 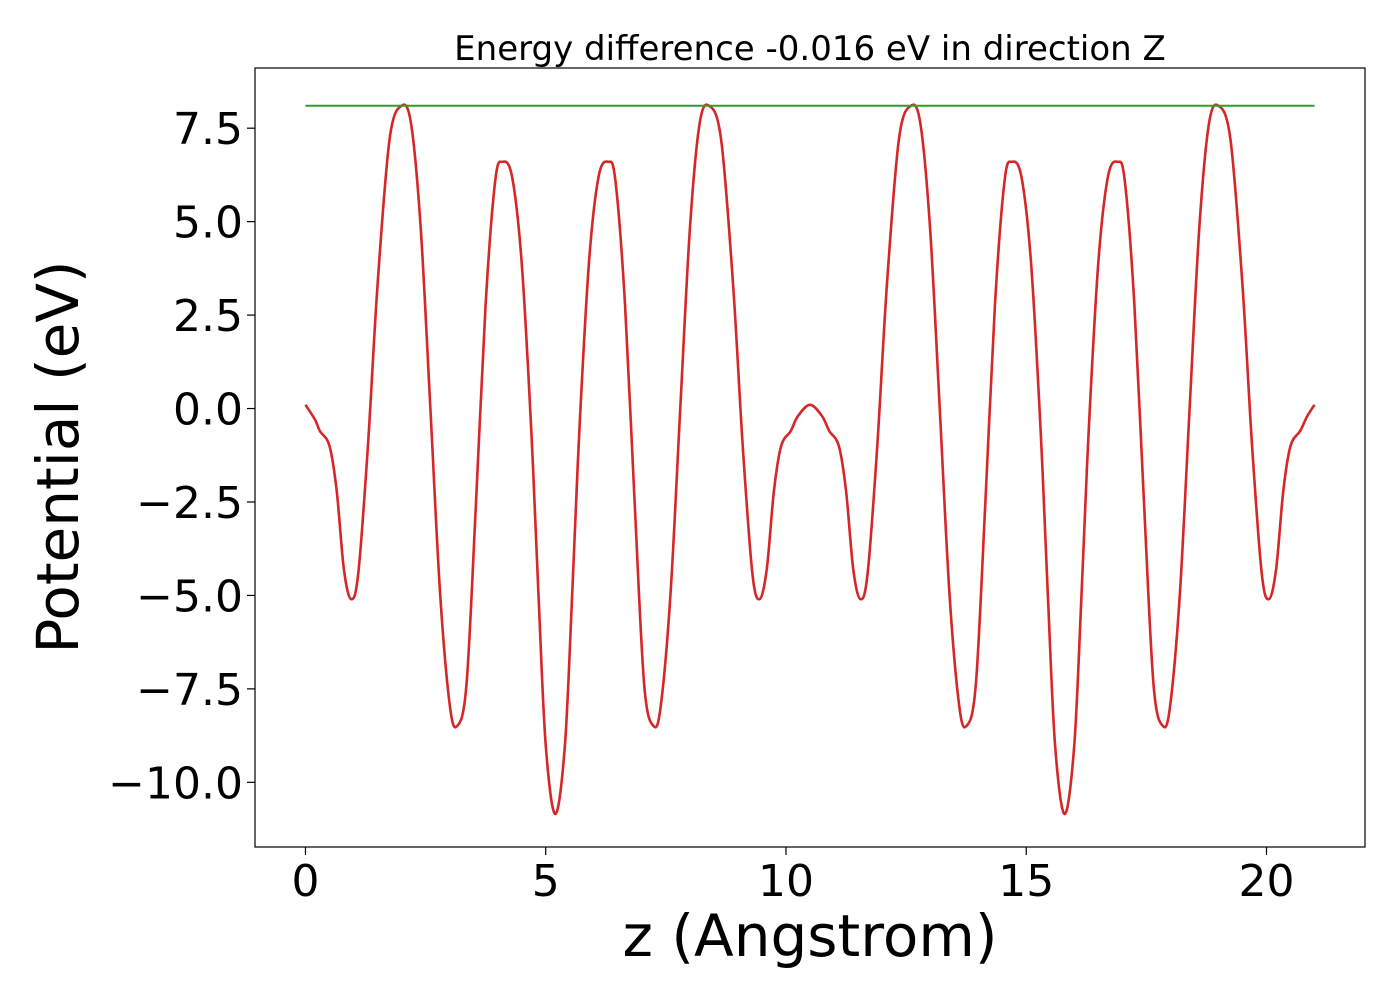 I want to click on y-tick-label: −7.5, so click(x=189, y=690).